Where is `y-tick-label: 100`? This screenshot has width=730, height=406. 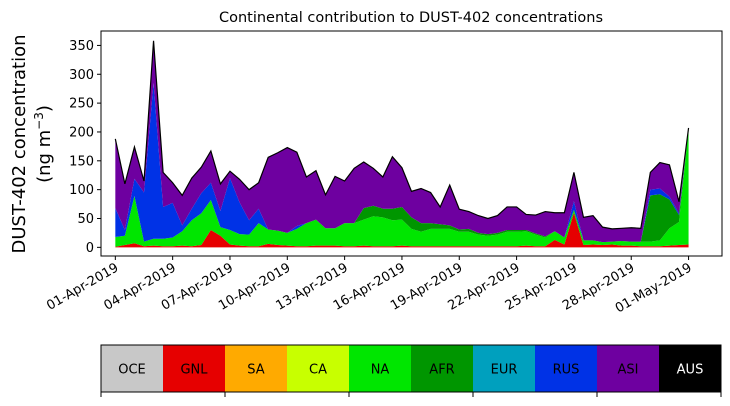
y-tick-label: 100 is located at coordinates (81, 190).